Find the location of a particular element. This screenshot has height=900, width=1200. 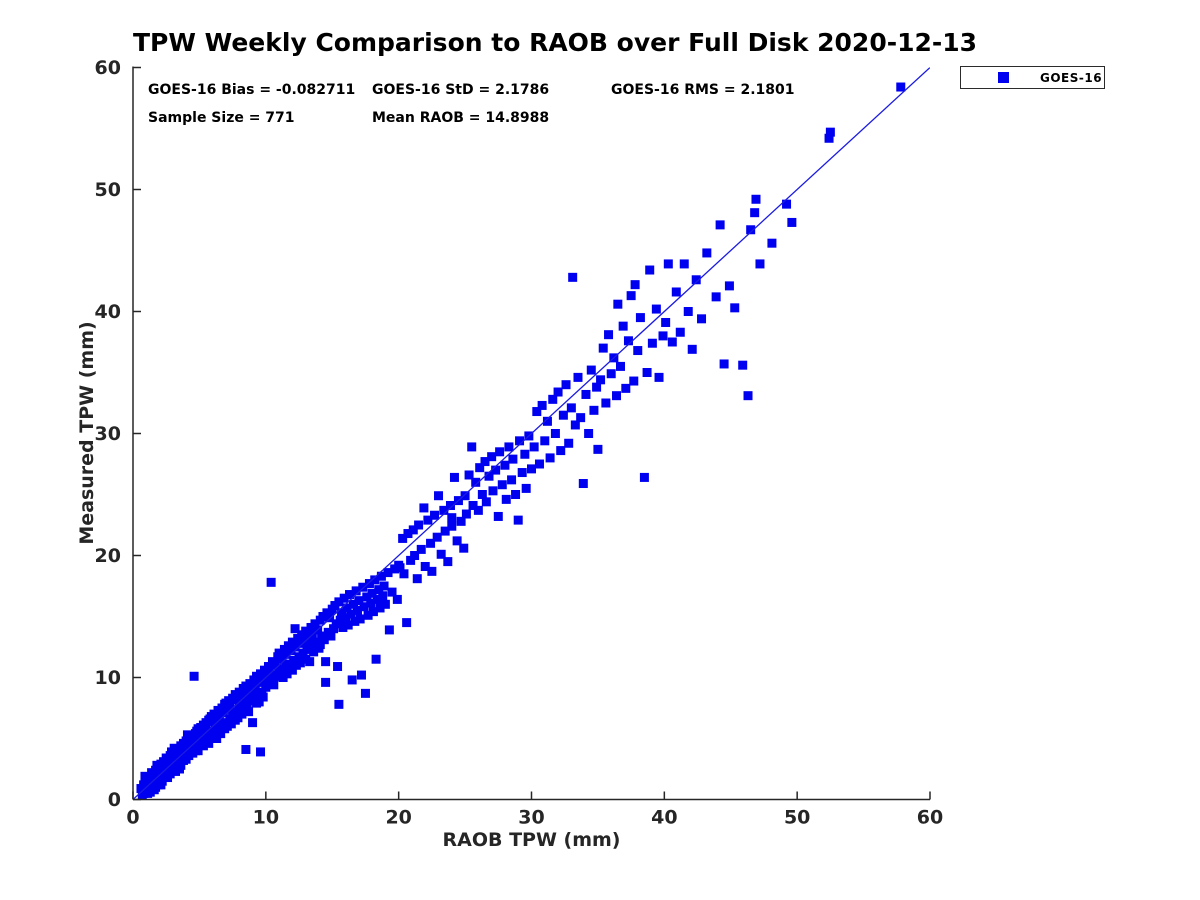

legend-marker-square-icon is located at coordinates (1003, 77).